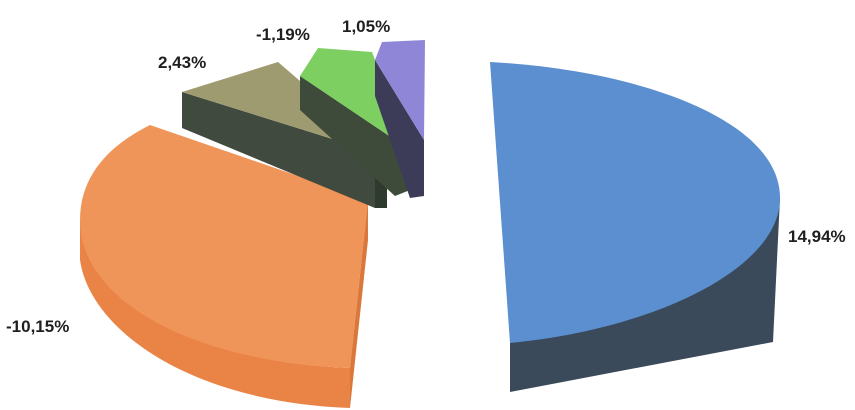 The height and width of the screenshot is (410, 855). I want to click on pie-slice-3-side, so click(284, 150).